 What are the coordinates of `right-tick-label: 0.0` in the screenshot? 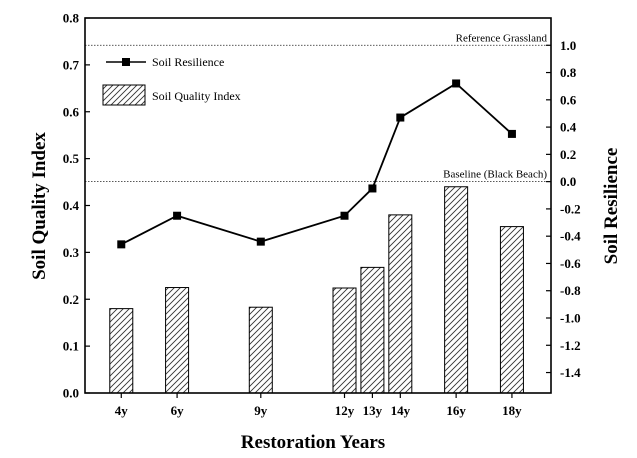 It's located at (568, 181).